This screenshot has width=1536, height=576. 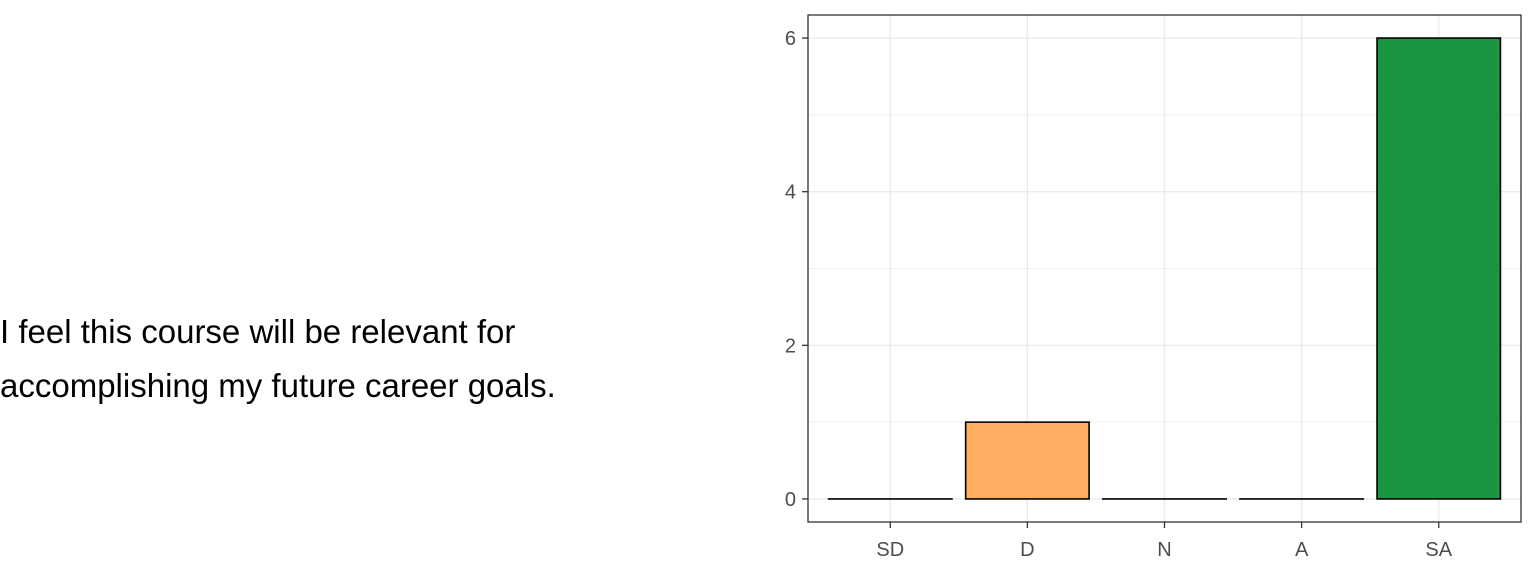 I want to click on y-tick-label: 6, so click(x=790, y=39).